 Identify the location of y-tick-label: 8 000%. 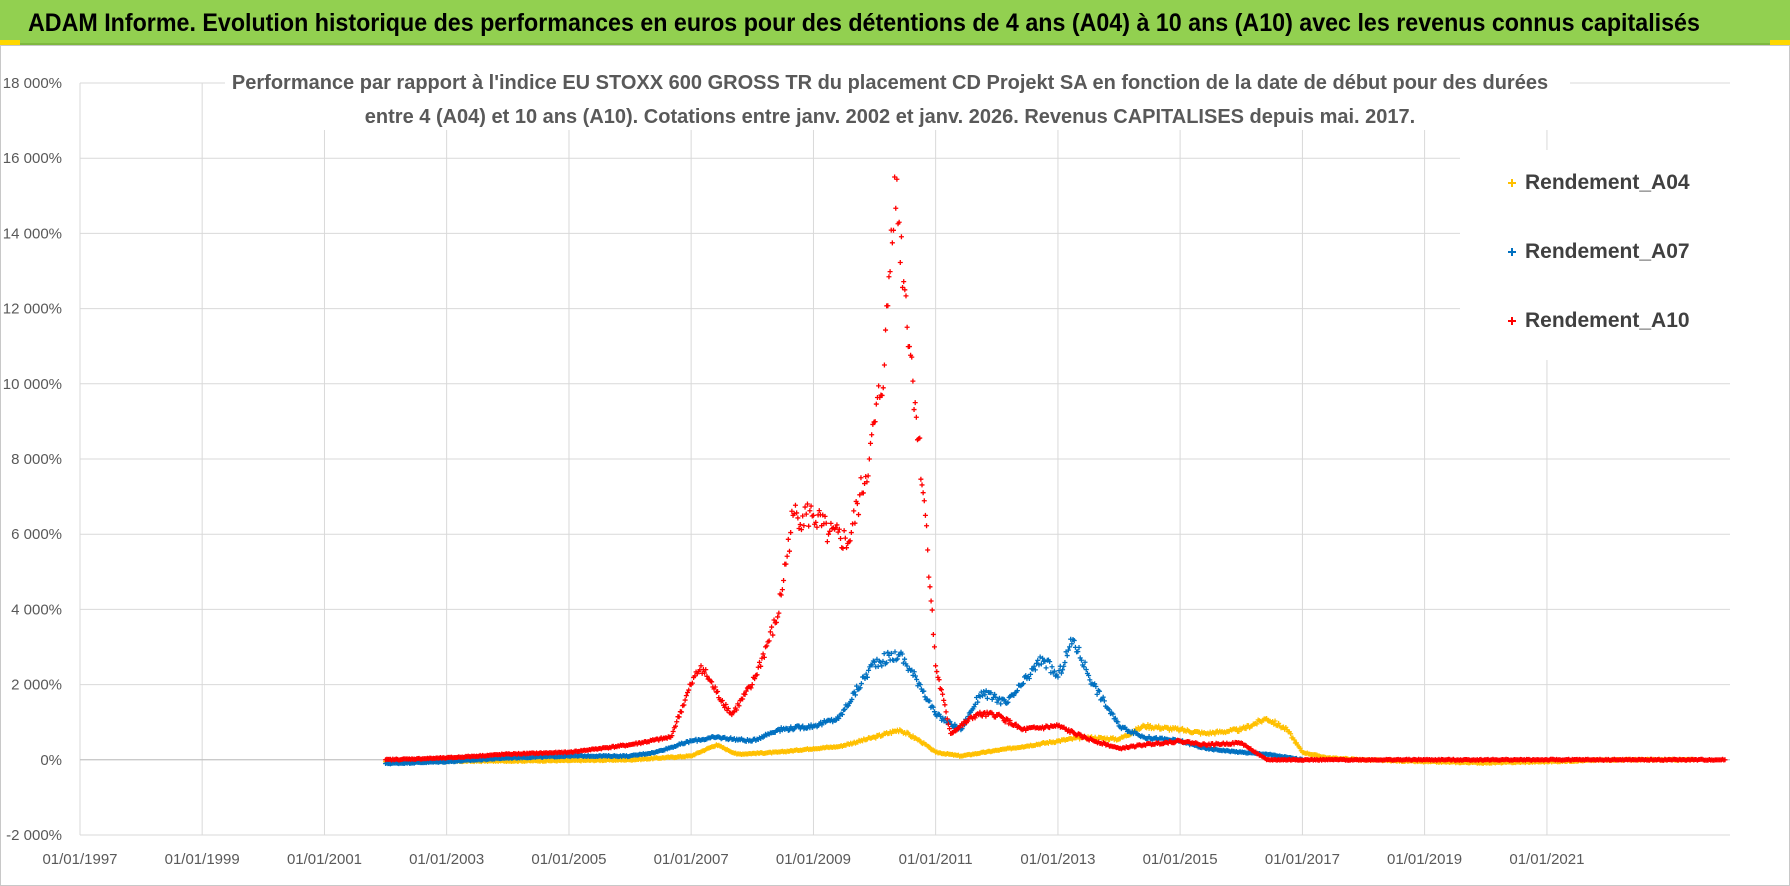
(36, 459).